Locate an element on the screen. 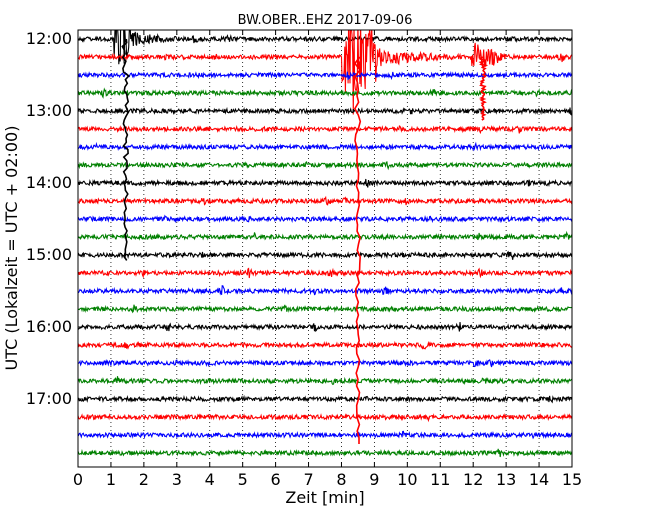  x-tick-label: 14 is located at coordinates (539, 479).